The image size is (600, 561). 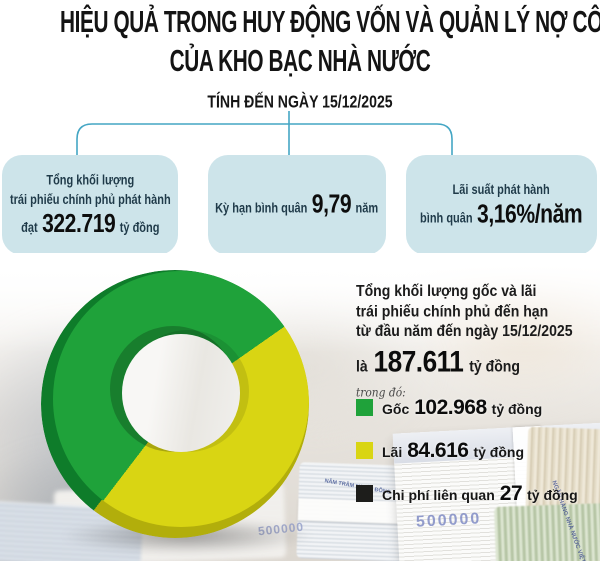 I want to click on legend-value: 102.968, so click(x=450, y=407).